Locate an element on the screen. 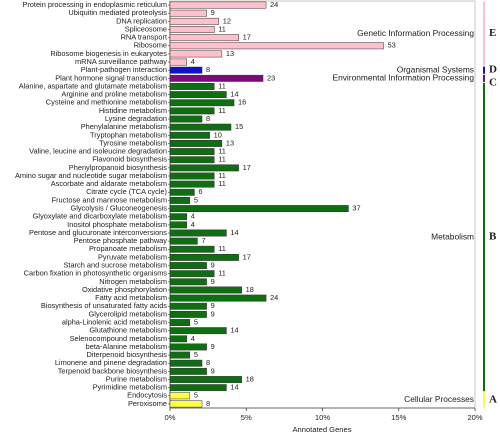 This screenshot has width=500, height=435. y-tick-label: Nitrogen metabolism is located at coordinates (133, 281).